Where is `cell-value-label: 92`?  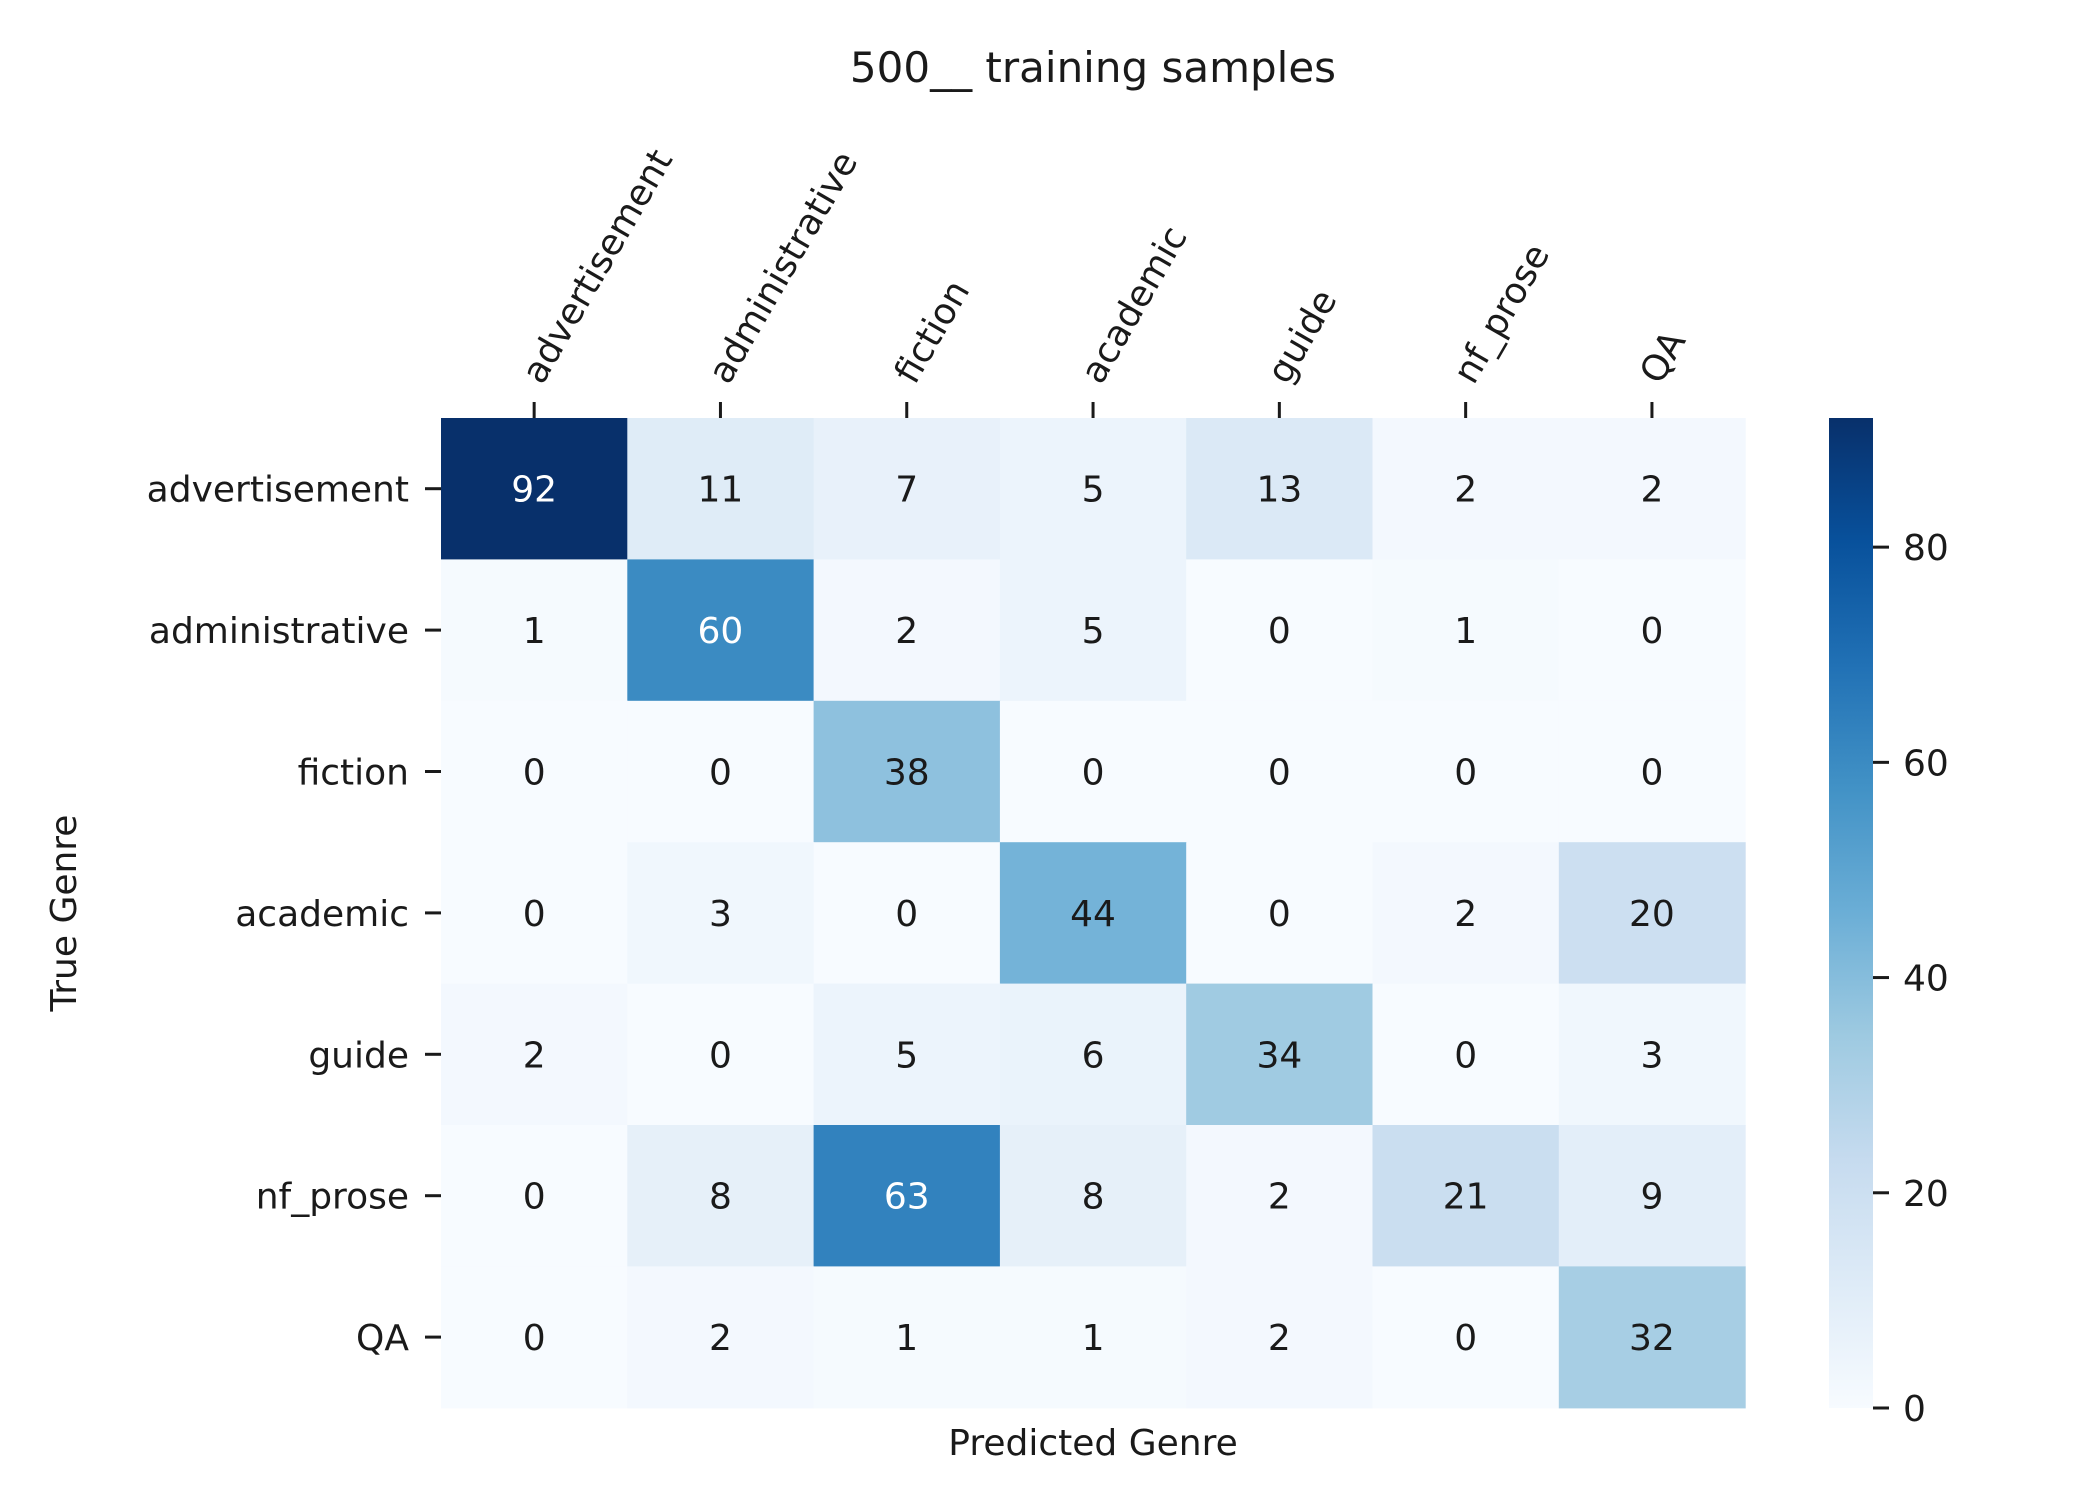
cell-value-label: 92 is located at coordinates (534, 490).